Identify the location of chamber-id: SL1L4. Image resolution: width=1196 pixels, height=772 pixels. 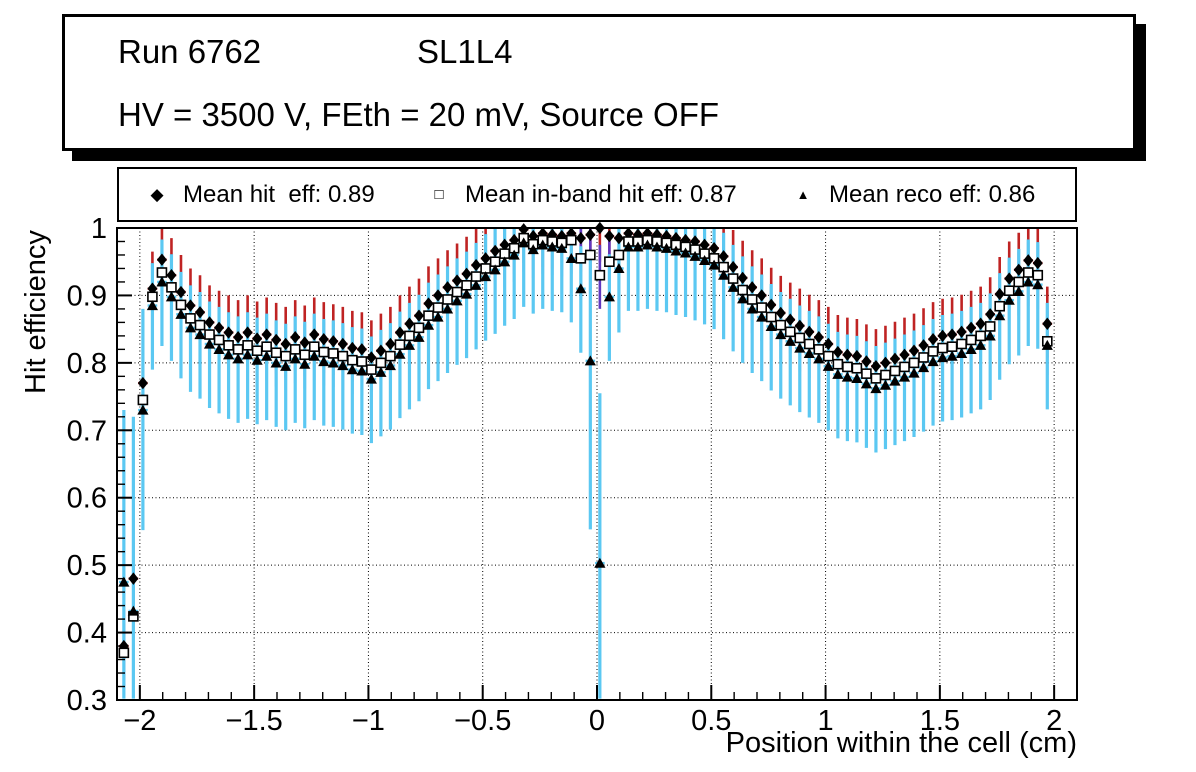
(465, 51).